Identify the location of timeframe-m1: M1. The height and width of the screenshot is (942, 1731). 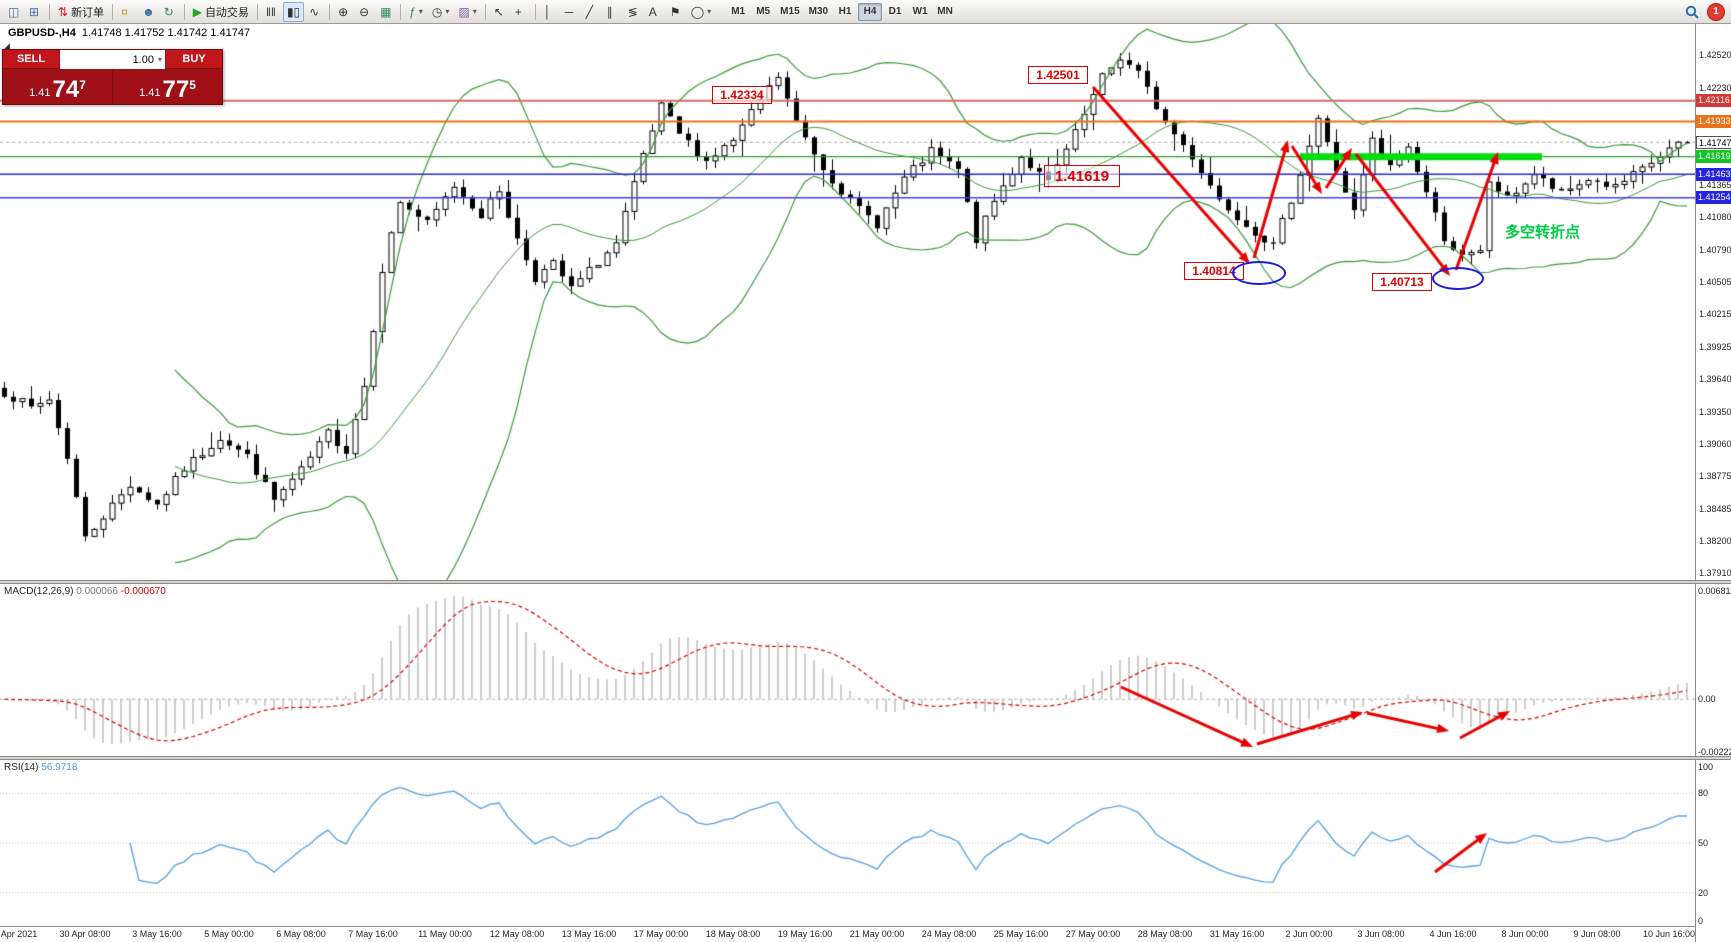
(738, 12).